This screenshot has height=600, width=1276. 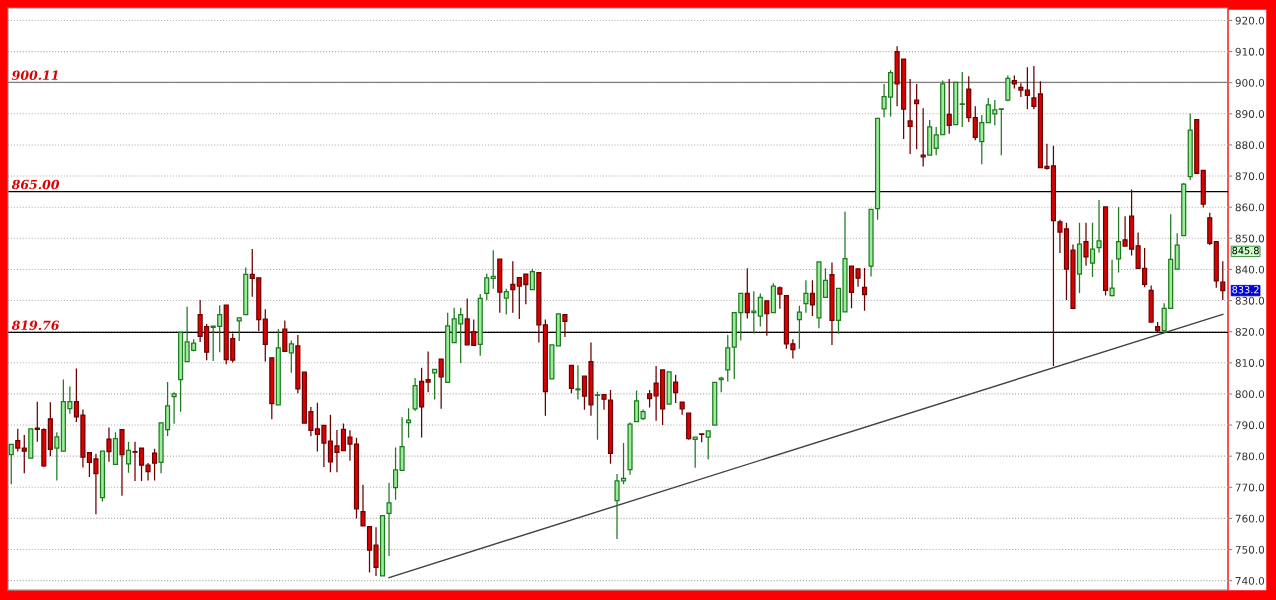 I want to click on y-tick-label: 920.0, so click(x=1250, y=20).